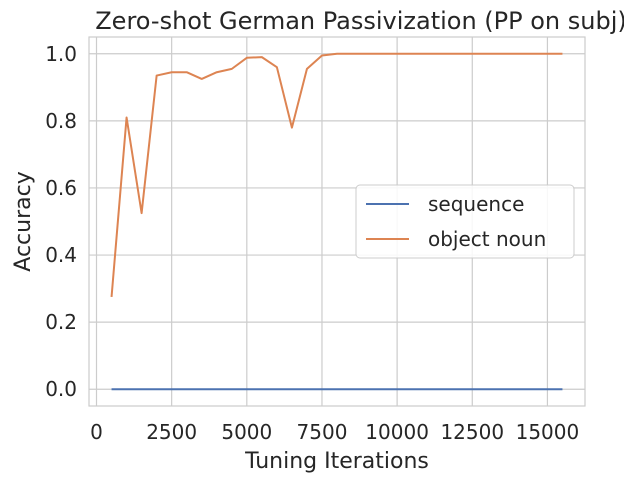 The width and height of the screenshot is (624, 482). I want to click on y-tick-label: 0.0, so click(61, 389).